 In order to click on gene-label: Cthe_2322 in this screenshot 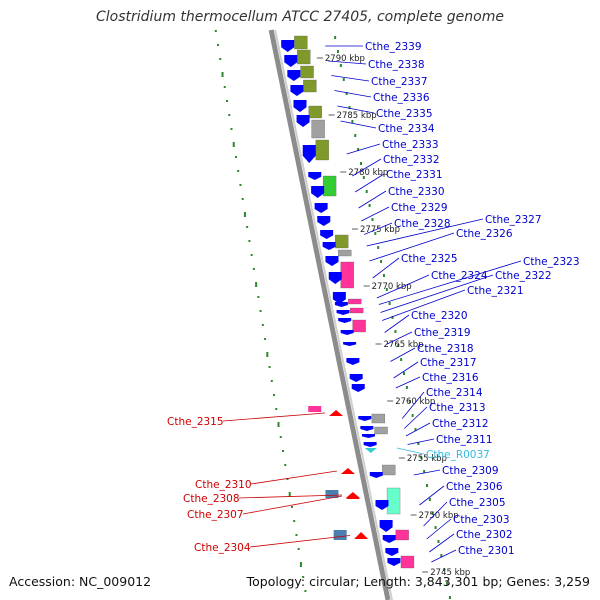, I will do `click(523, 276)`.